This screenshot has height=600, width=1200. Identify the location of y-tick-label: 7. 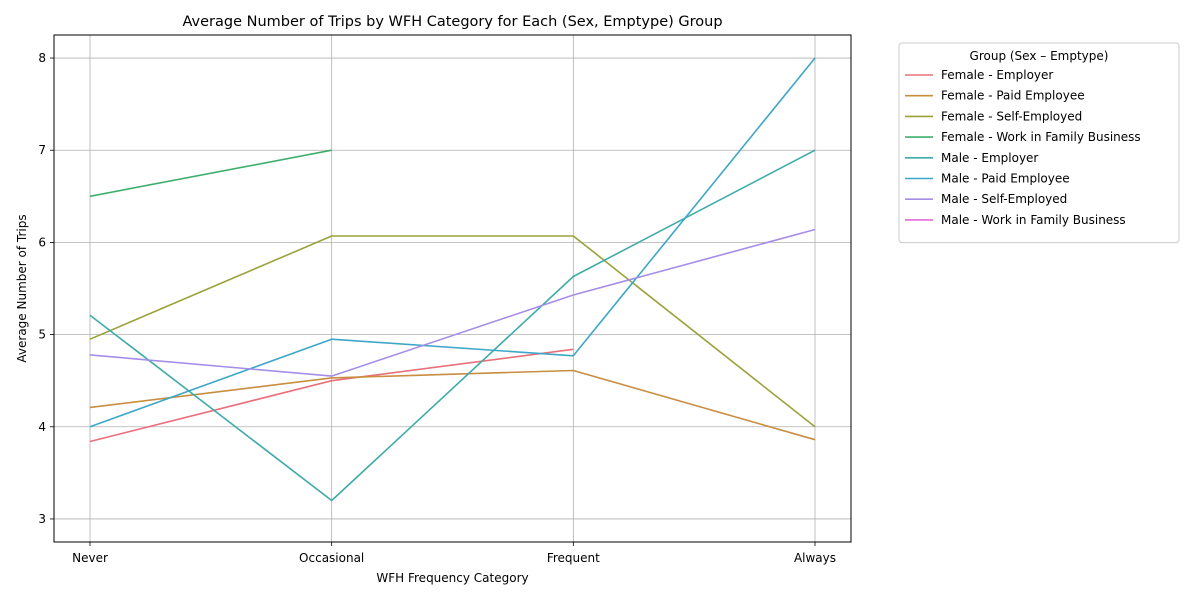
(42, 150).